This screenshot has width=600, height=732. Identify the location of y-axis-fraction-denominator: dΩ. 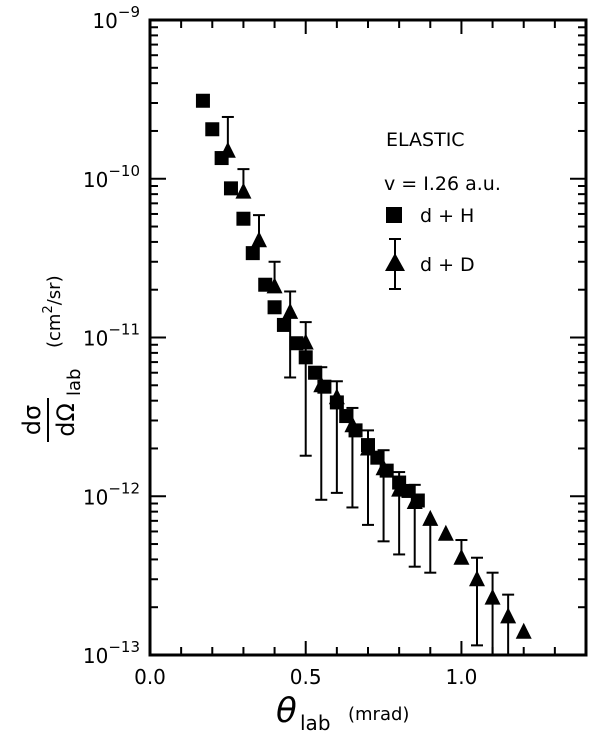
(66, 420).